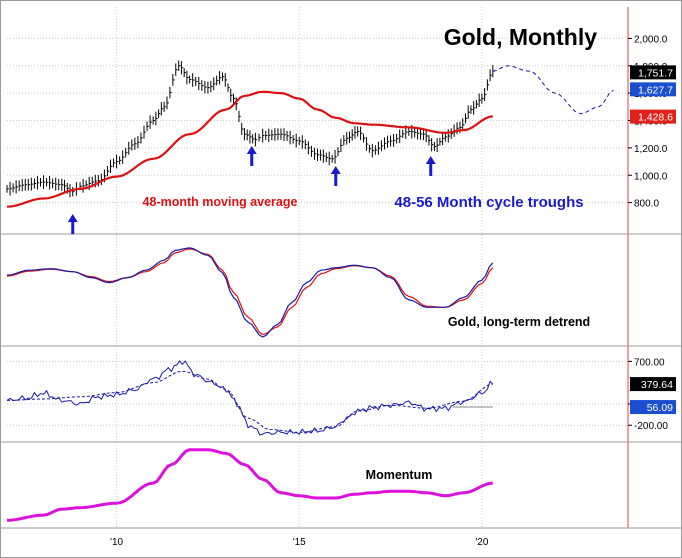 This screenshot has height=558, width=682. I want to click on x-tick-label: '15, so click(299, 542).